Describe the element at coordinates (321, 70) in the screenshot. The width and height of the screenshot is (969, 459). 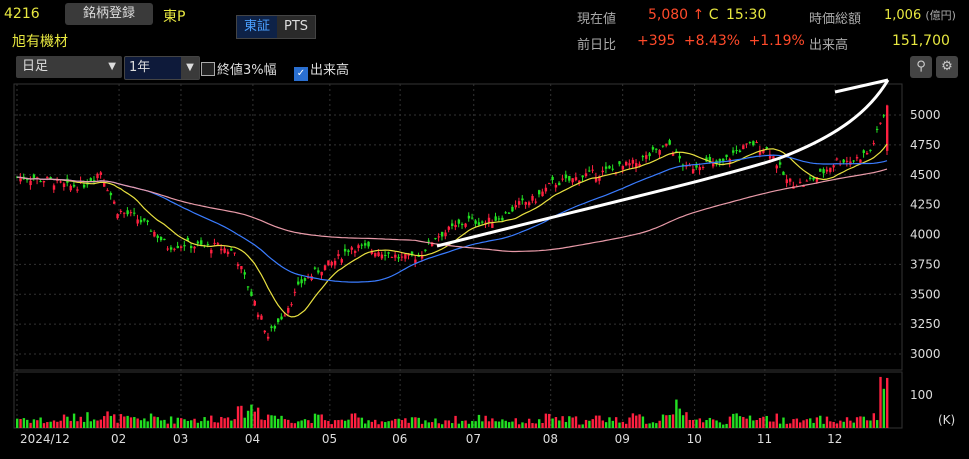
I see `volume-checkbox: ✓ 出来高` at that location.